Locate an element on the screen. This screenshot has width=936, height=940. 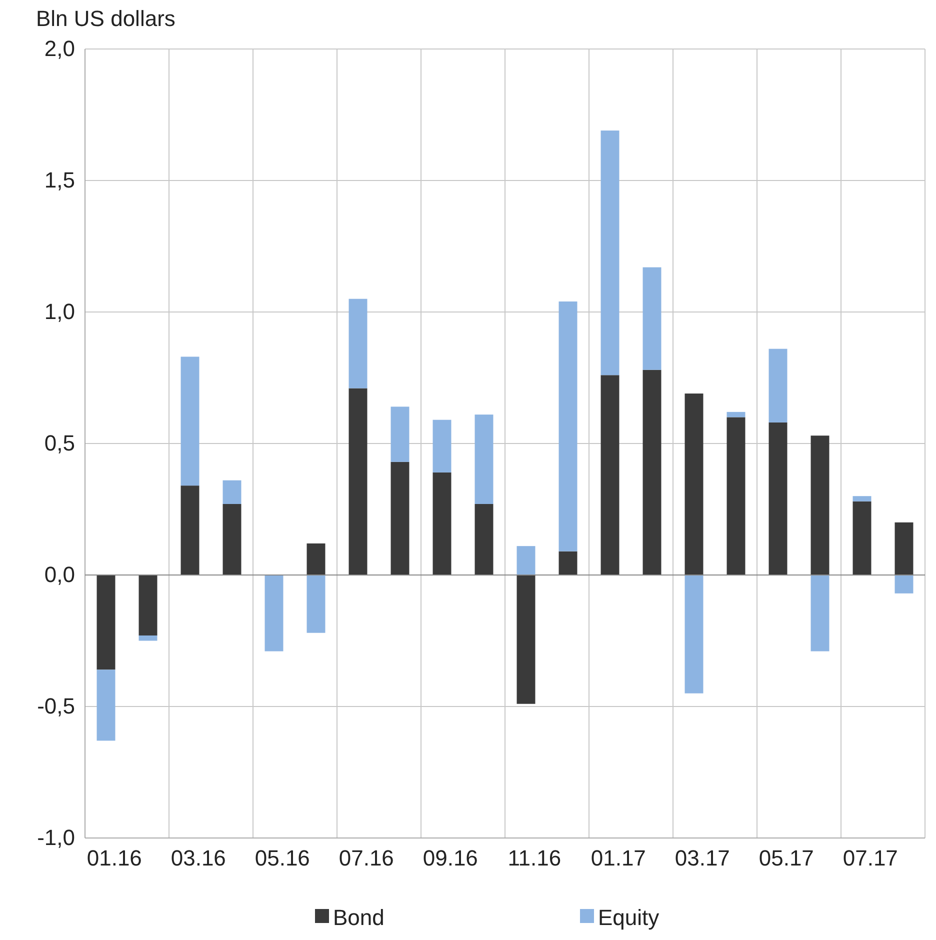
x-tick-label: 07.16 is located at coordinates (366, 858).